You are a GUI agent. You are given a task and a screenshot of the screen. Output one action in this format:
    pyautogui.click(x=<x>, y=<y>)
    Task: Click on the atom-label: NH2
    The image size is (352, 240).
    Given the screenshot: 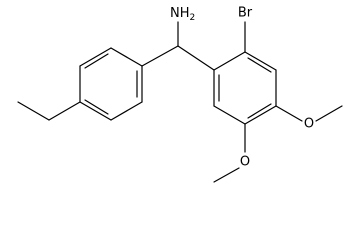 What is the action you would take?
    pyautogui.click(x=182, y=14)
    